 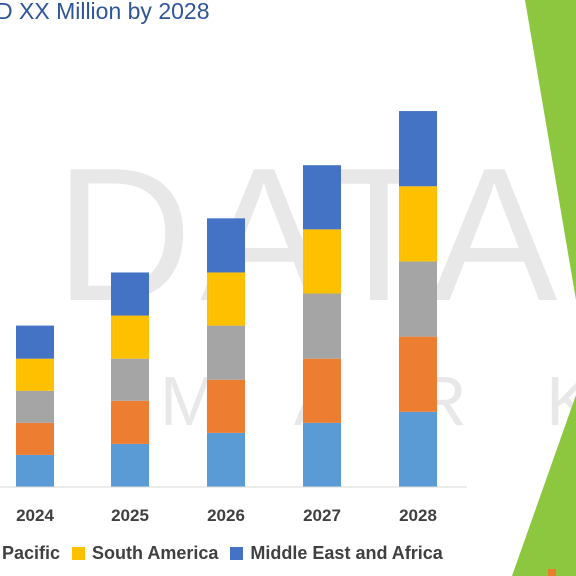 I want to click on chart-title: D XX Million by 2028, so click(x=105, y=12).